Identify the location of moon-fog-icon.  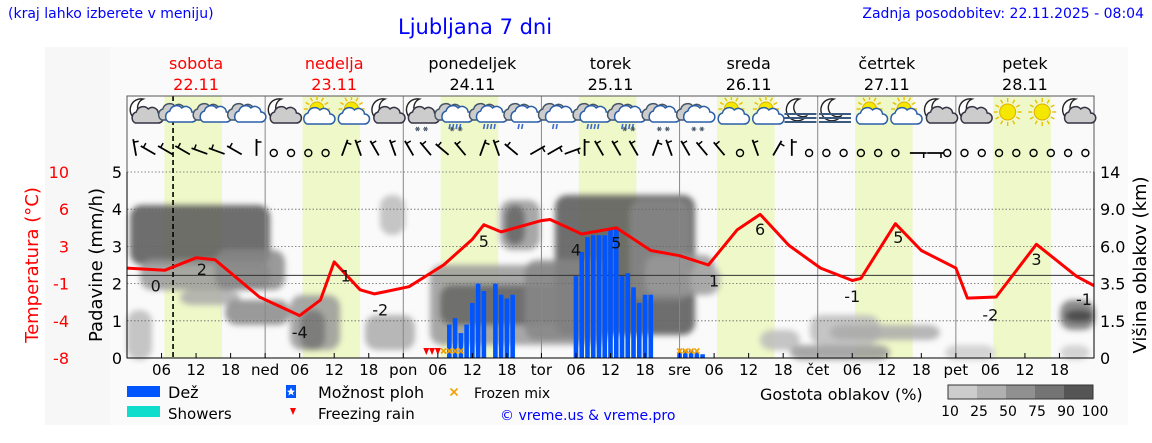
(834, 110).